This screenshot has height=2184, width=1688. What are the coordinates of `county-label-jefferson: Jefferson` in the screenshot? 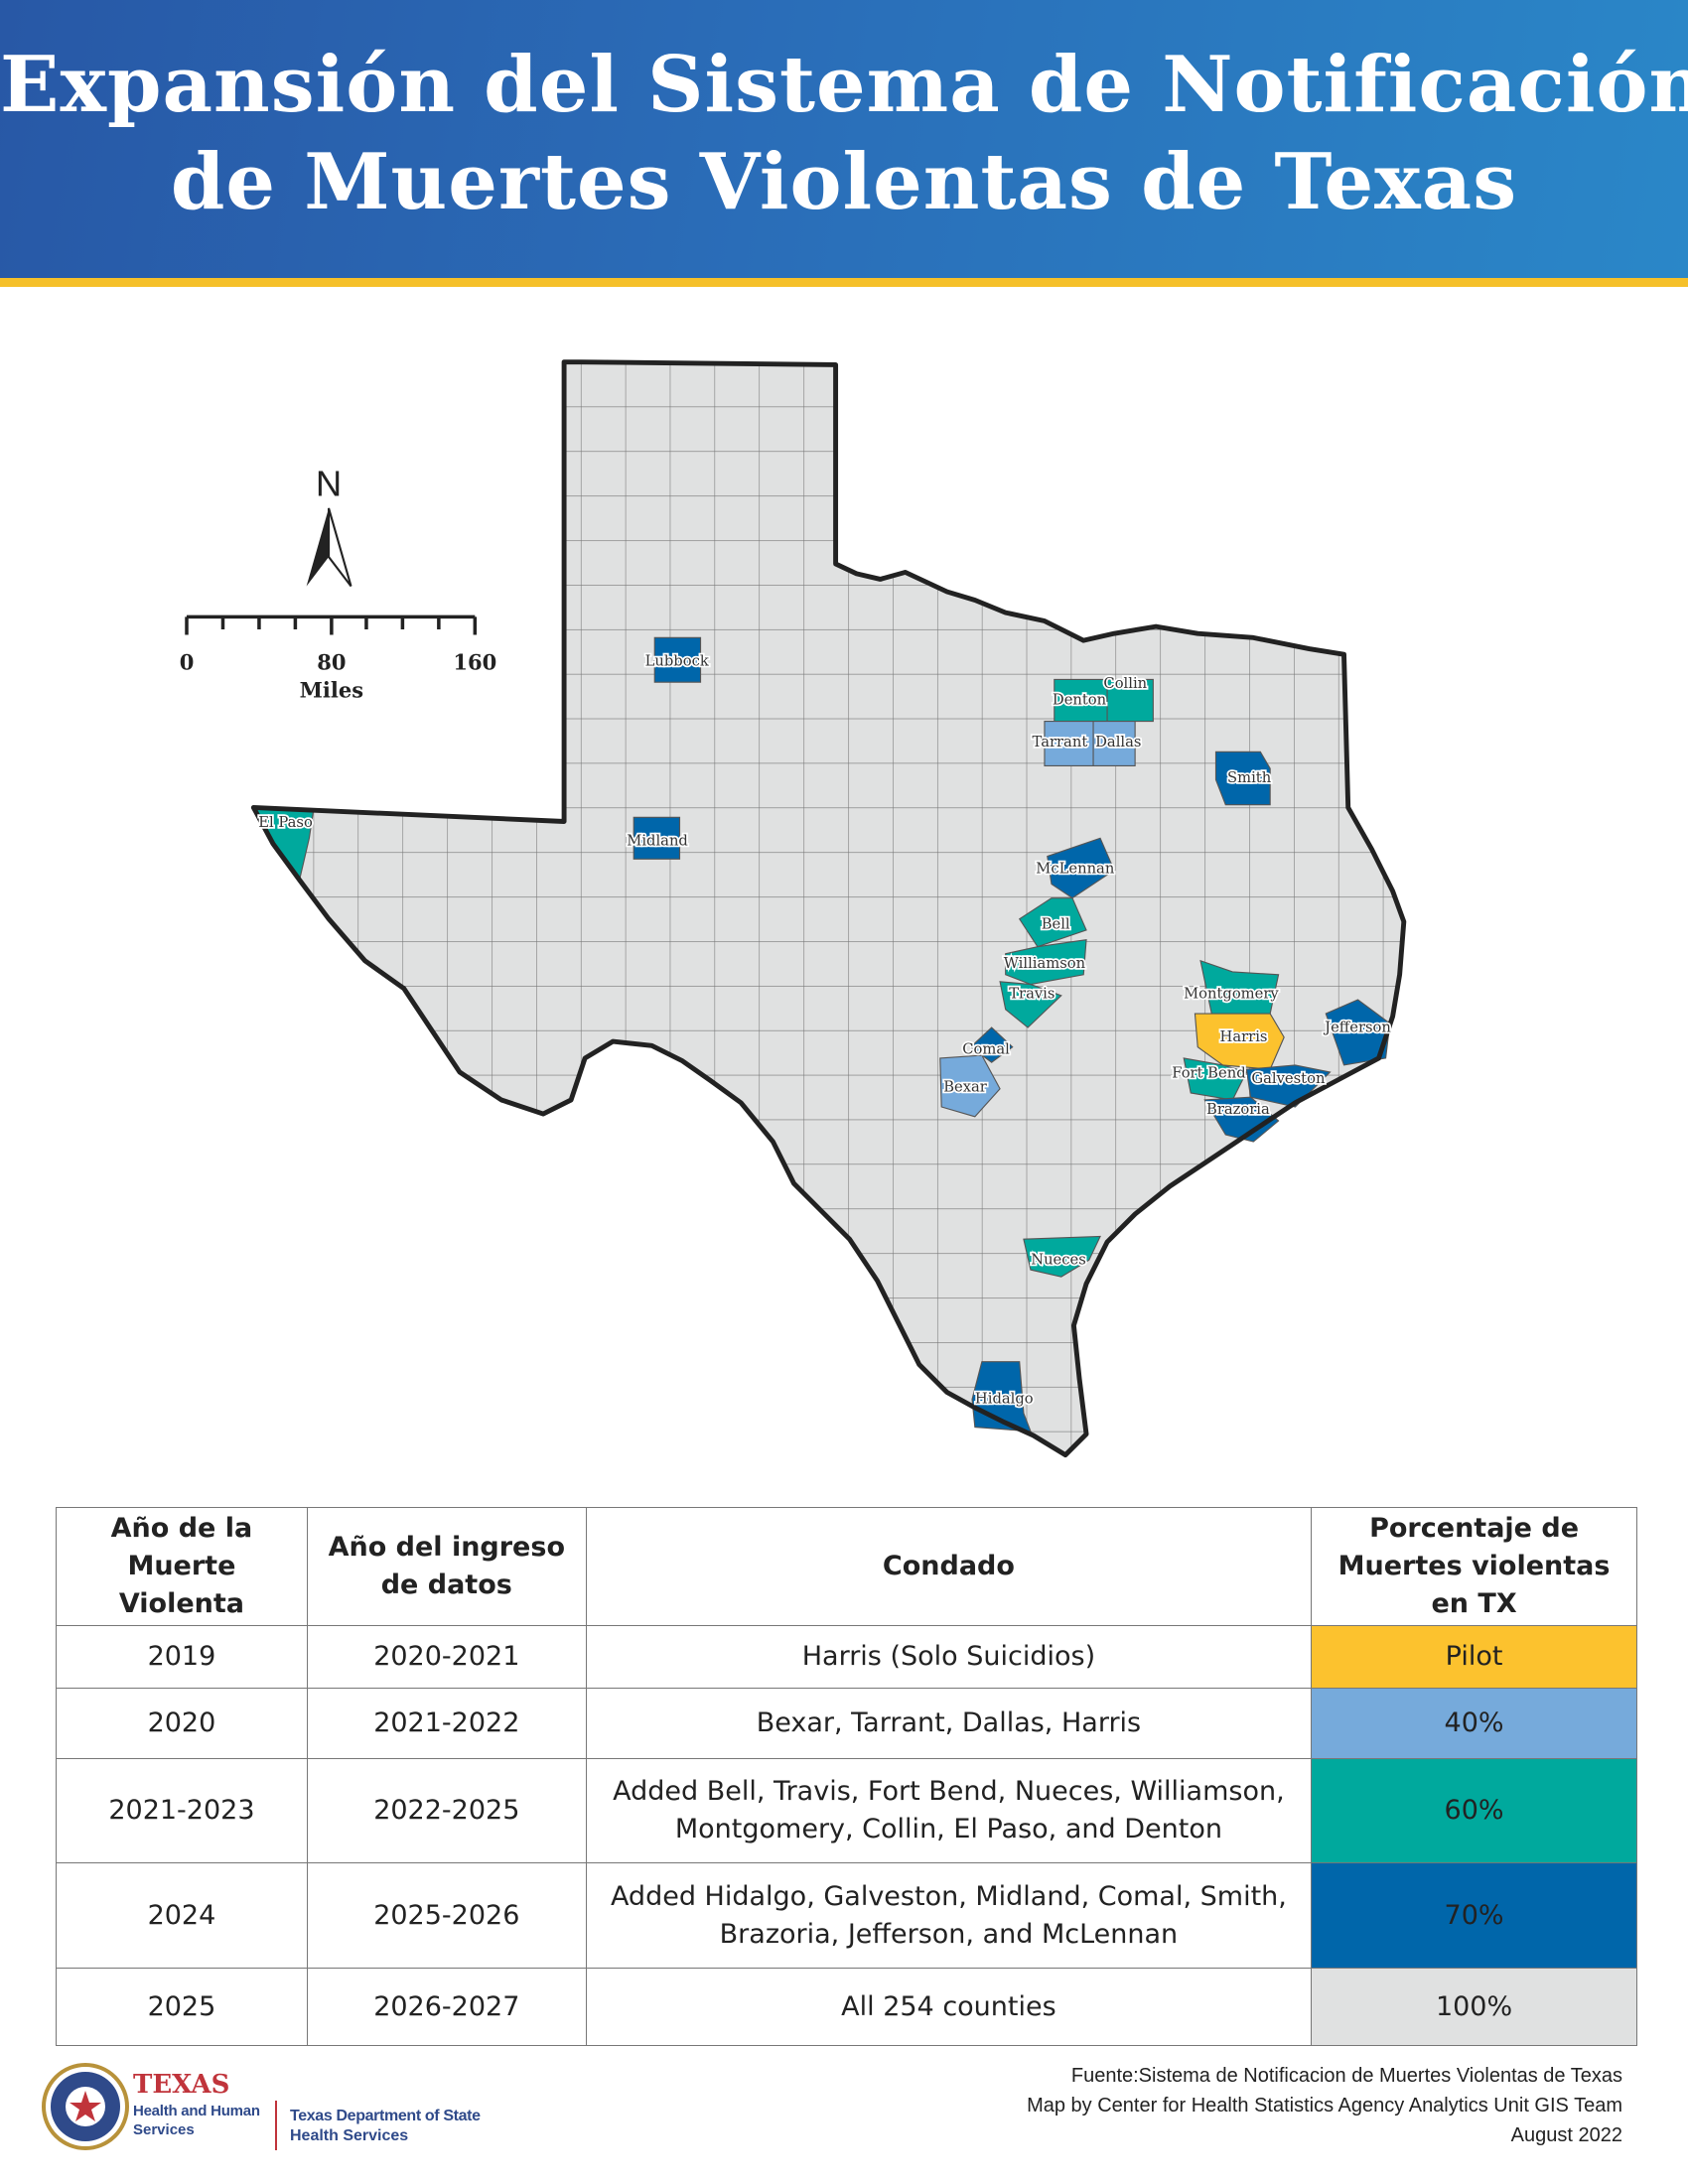 It's located at (1357, 1027).